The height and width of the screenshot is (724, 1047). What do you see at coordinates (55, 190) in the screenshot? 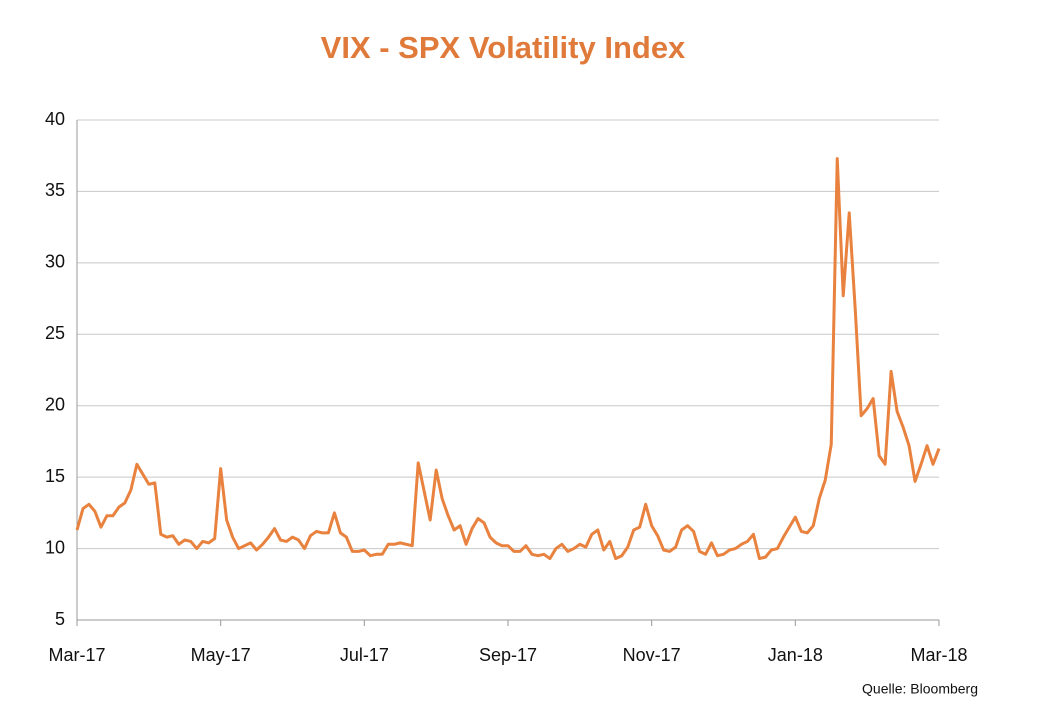
I see `y-tick-label: 35` at bounding box center [55, 190].